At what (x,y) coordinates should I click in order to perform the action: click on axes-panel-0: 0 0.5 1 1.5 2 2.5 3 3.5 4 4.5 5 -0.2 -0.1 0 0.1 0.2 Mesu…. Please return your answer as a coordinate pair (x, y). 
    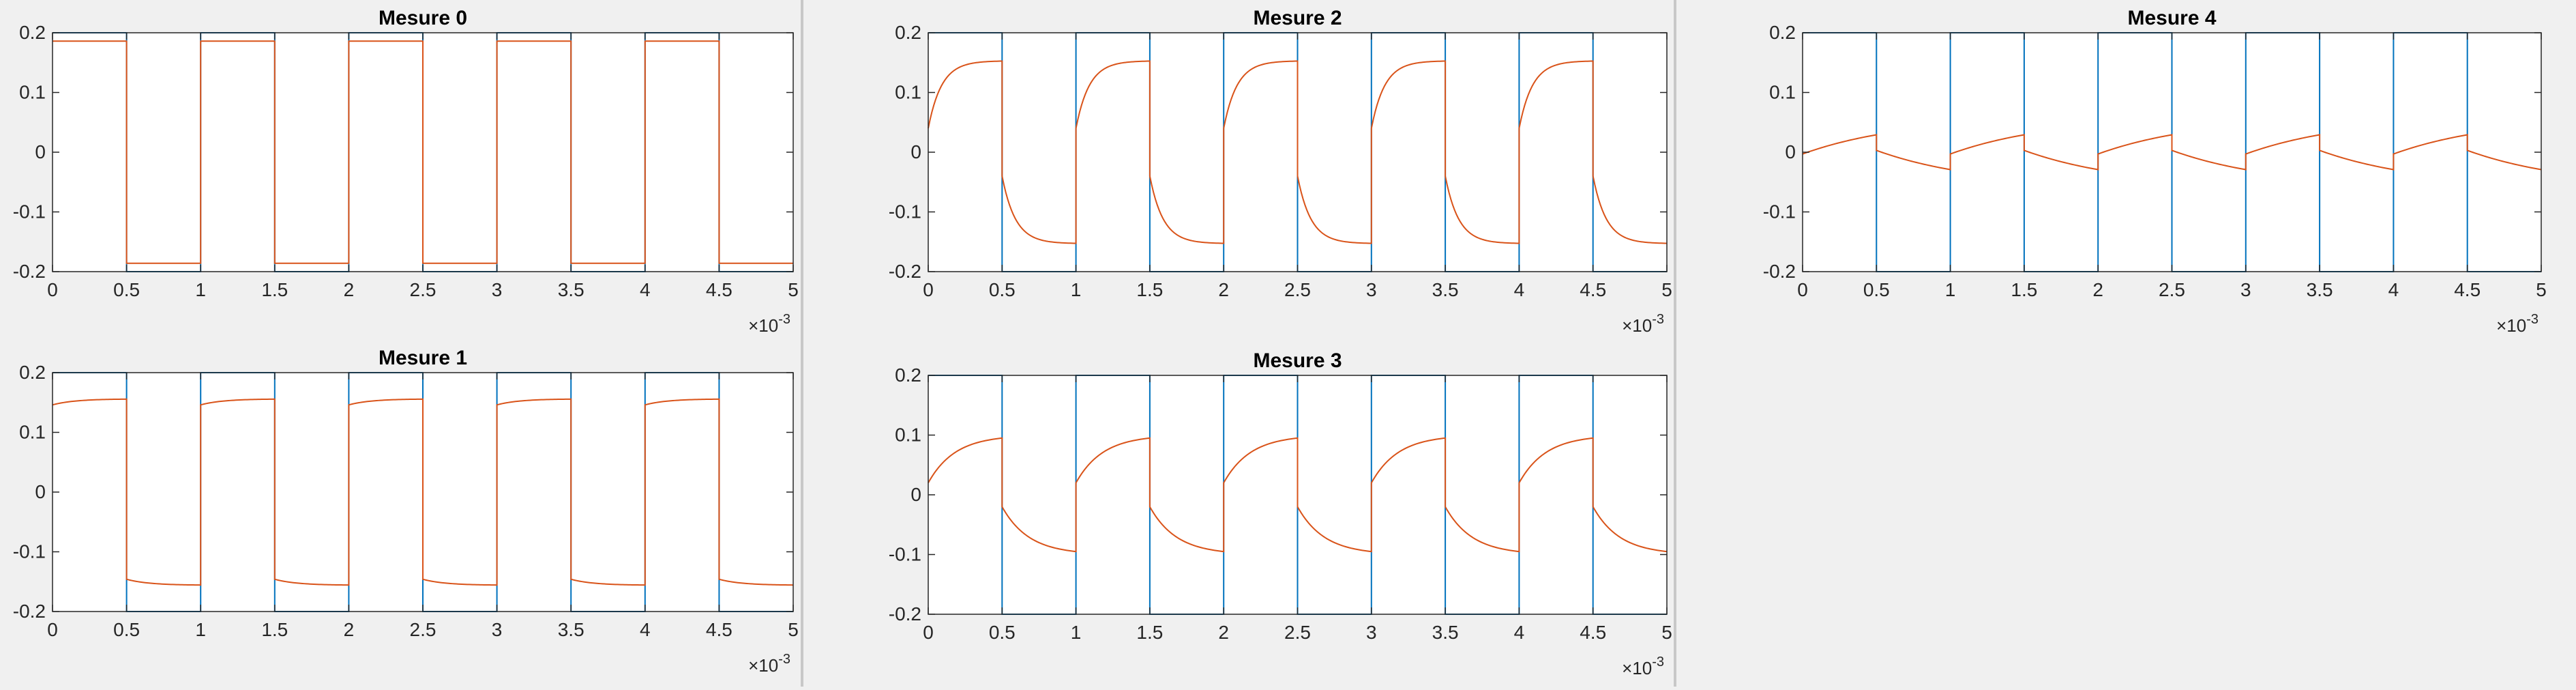
    Looking at the image, I should click on (406, 171).